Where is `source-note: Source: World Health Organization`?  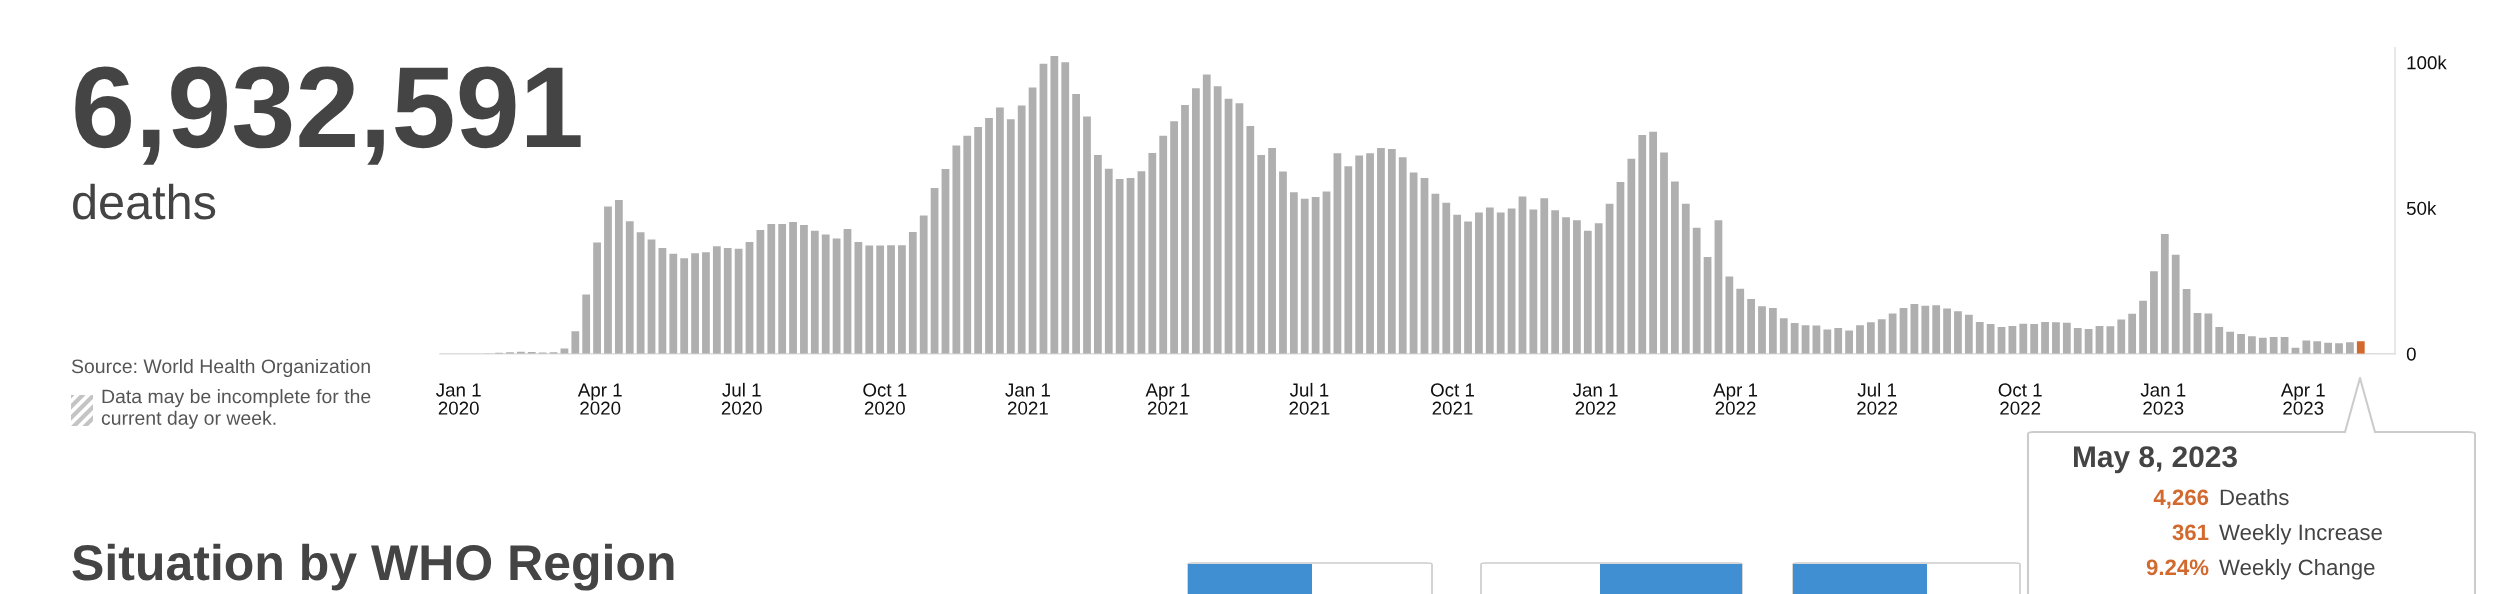
source-note: Source: World Health Organization is located at coordinates (220, 368).